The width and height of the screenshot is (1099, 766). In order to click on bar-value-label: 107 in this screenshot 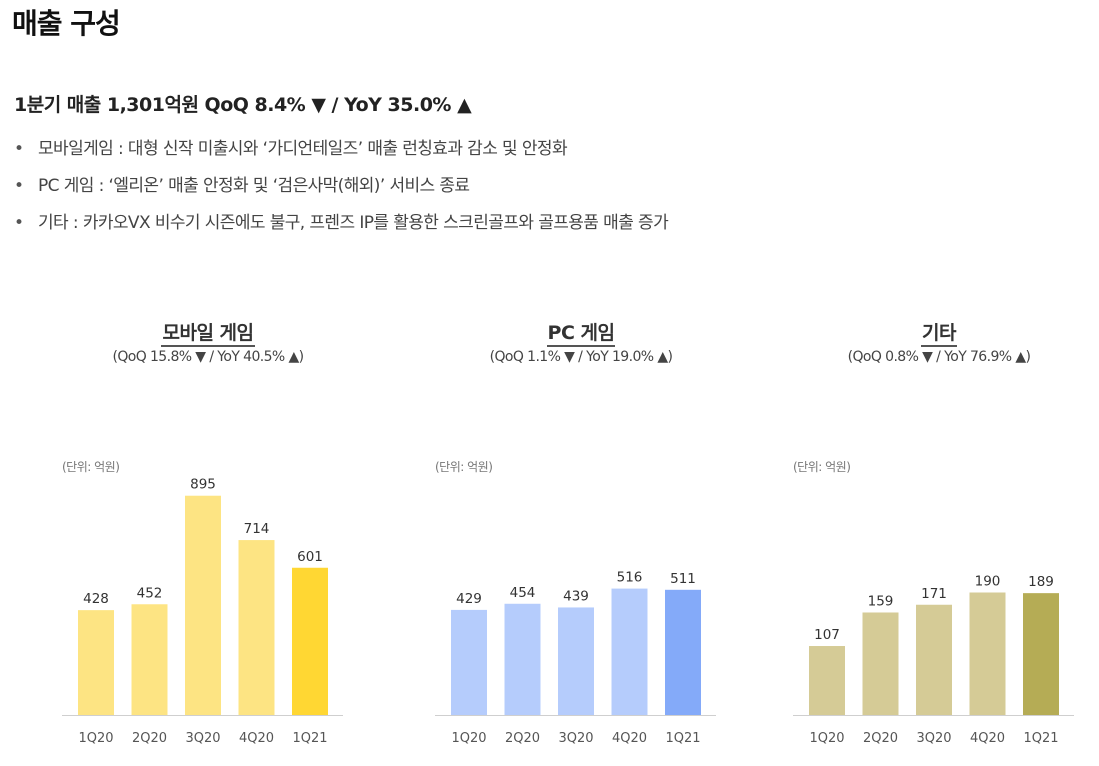, I will do `click(827, 635)`.